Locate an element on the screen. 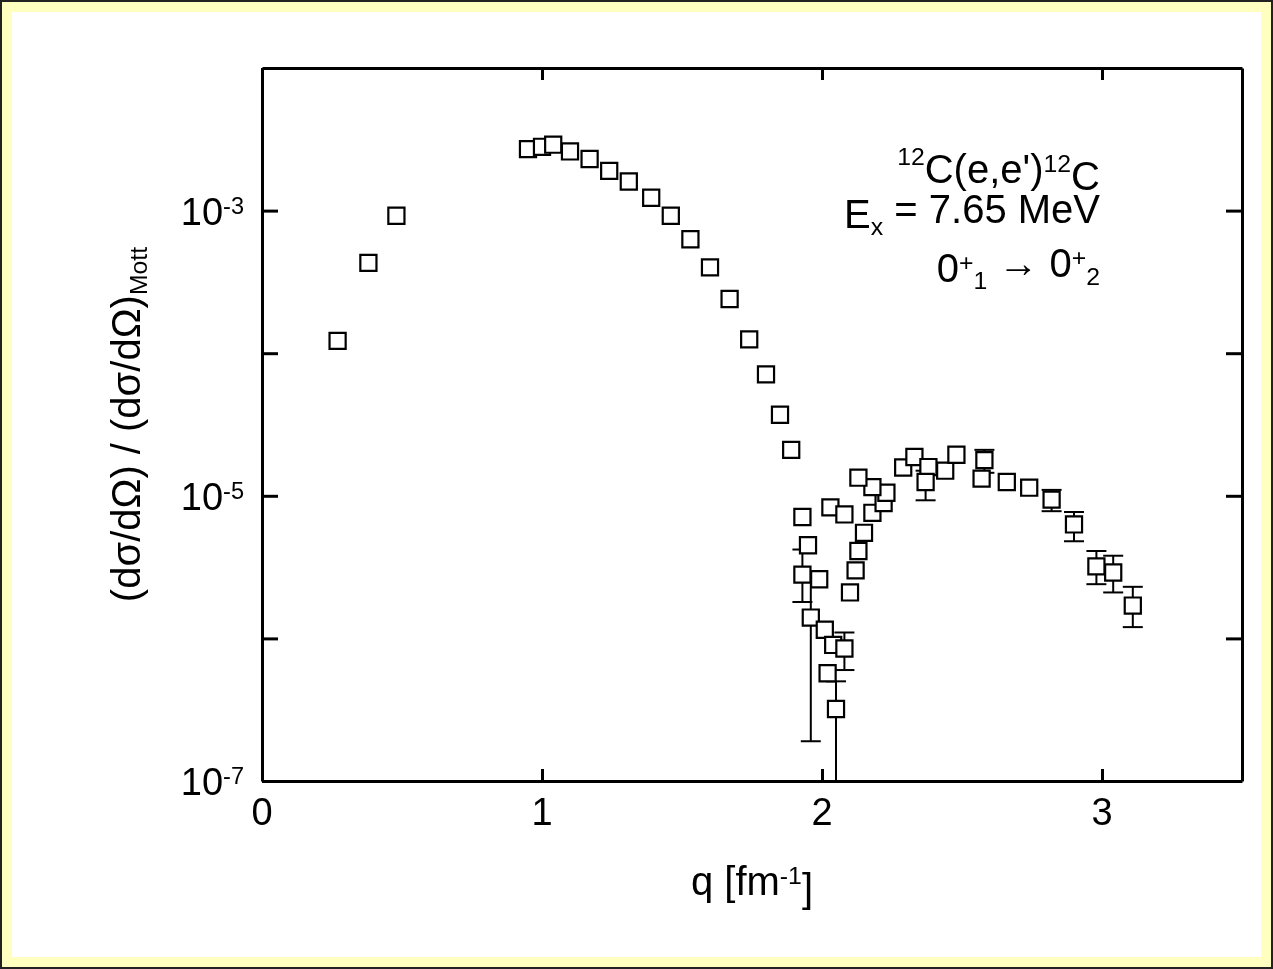 This screenshot has width=1273, height=969. x-tick-label: 1 is located at coordinates (542, 812).